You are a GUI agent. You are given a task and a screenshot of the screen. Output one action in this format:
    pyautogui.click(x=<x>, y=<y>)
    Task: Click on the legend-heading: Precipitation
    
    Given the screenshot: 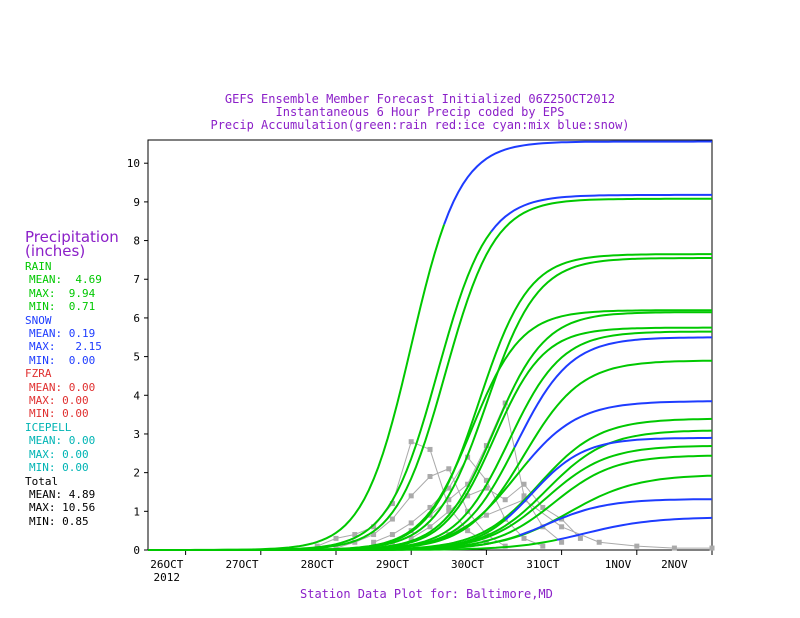 What is the action you would take?
    pyautogui.click(x=72, y=237)
    